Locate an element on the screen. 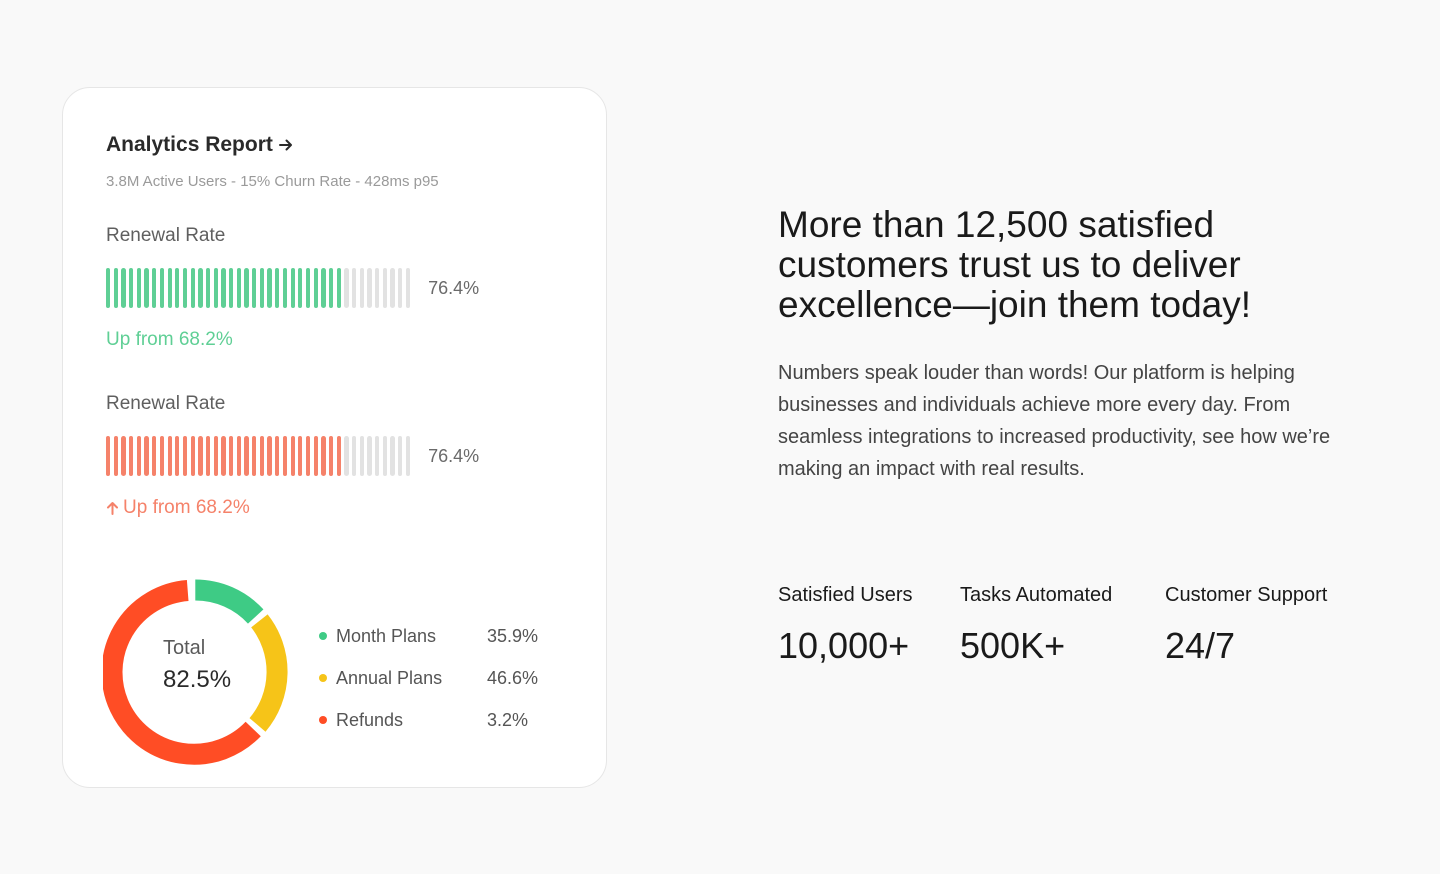  renewal-rate-bar-1: 76.4% is located at coordinates (292, 288).